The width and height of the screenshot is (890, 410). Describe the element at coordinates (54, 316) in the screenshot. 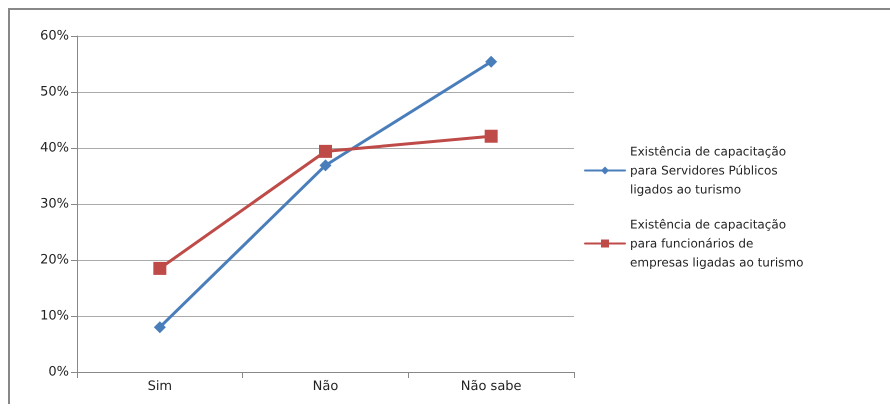

I see `y-tick-label: 10%` at that location.